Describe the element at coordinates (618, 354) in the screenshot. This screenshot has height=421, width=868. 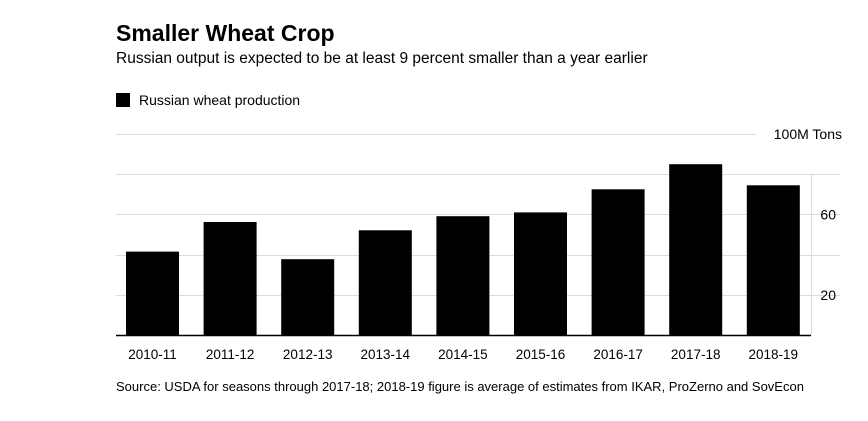
I see `x-tick-label: 2016-17` at that location.